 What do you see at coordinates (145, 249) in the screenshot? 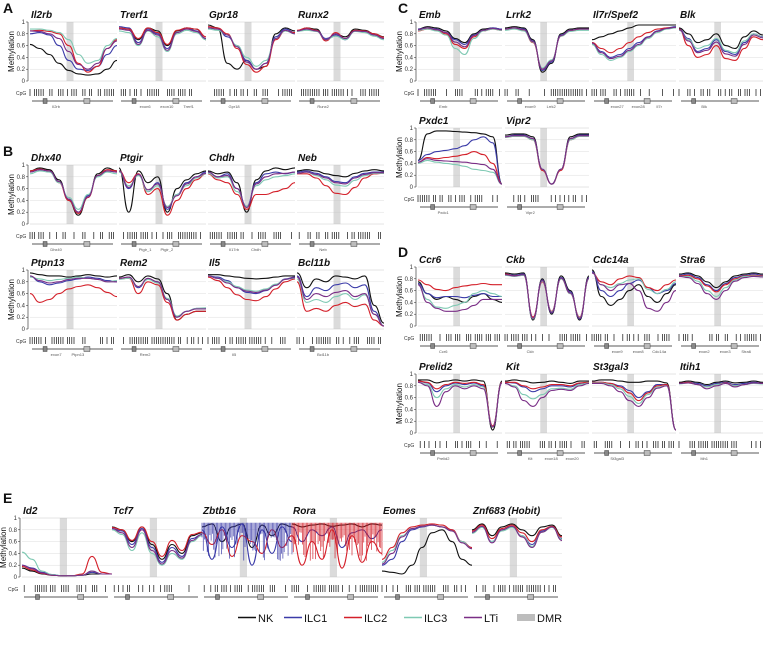
I see `gene-annotation: Ptgir_1` at bounding box center [145, 249].